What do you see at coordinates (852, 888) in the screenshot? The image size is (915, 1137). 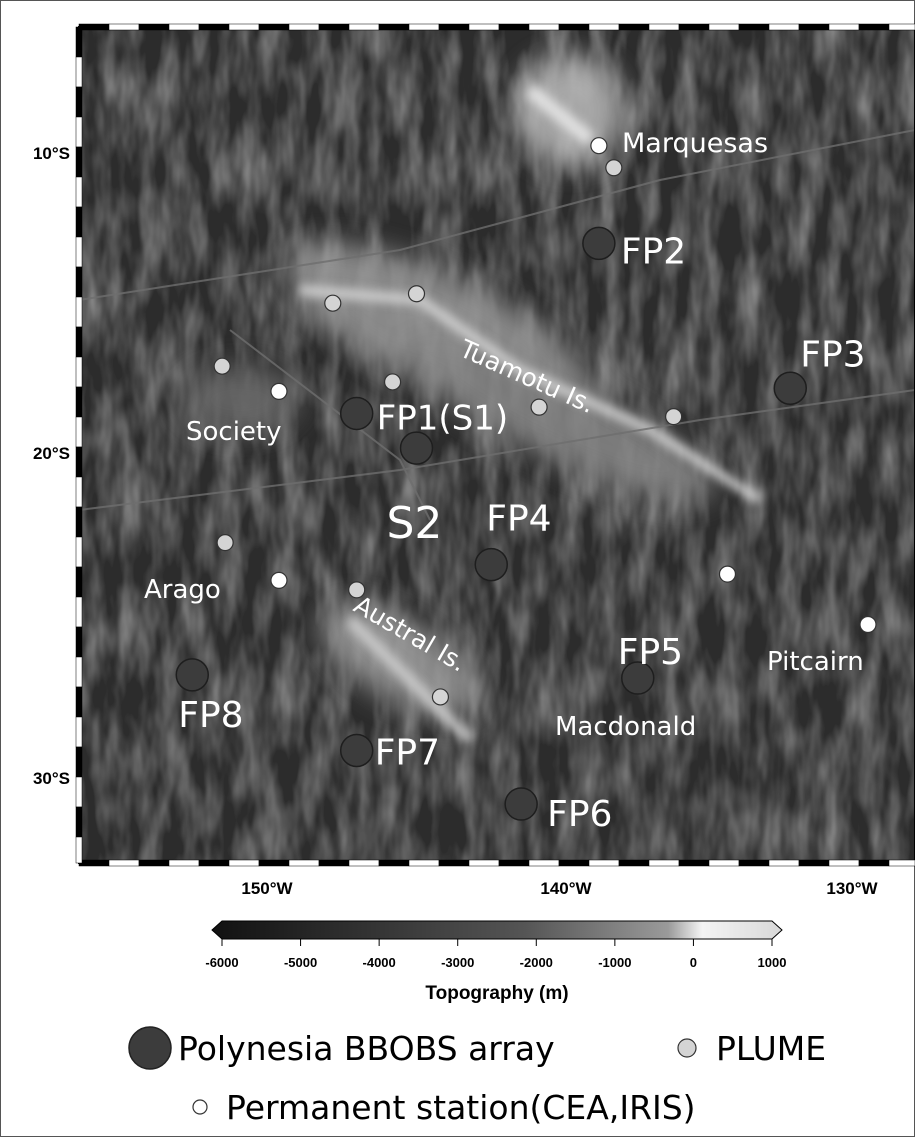 I see `lon-label-130w: 130°W` at bounding box center [852, 888].